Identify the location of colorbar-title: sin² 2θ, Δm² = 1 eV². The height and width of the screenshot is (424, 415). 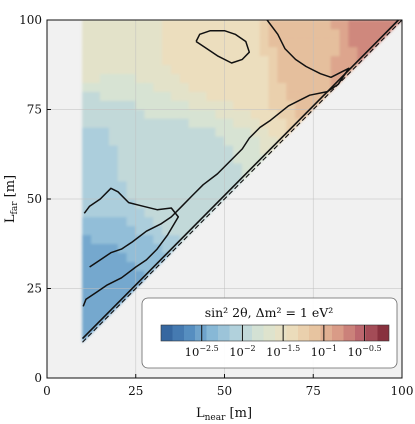
(269, 312).